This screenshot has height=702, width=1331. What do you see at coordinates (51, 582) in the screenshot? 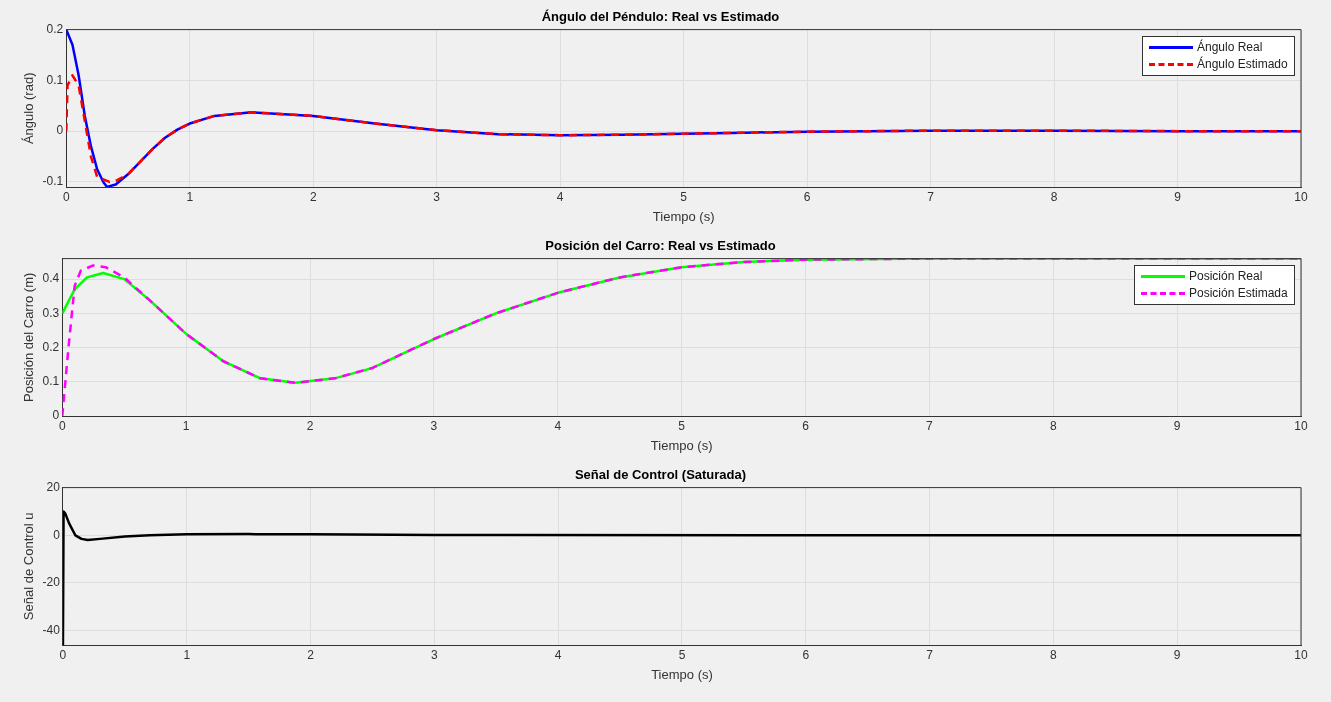
I see `y-tick-label: -20` at bounding box center [51, 582].